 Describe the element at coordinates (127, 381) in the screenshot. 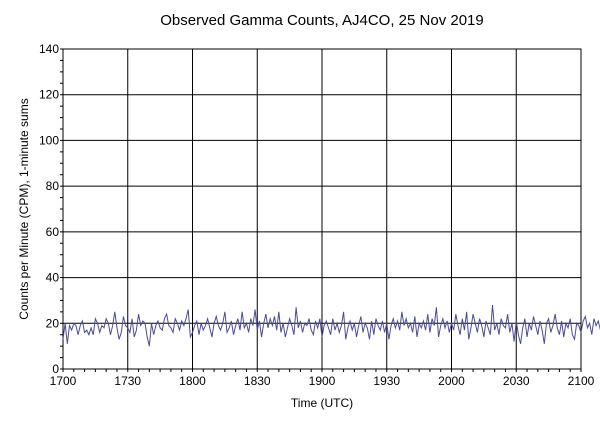

I see `x-tick-label: 1730` at that location.